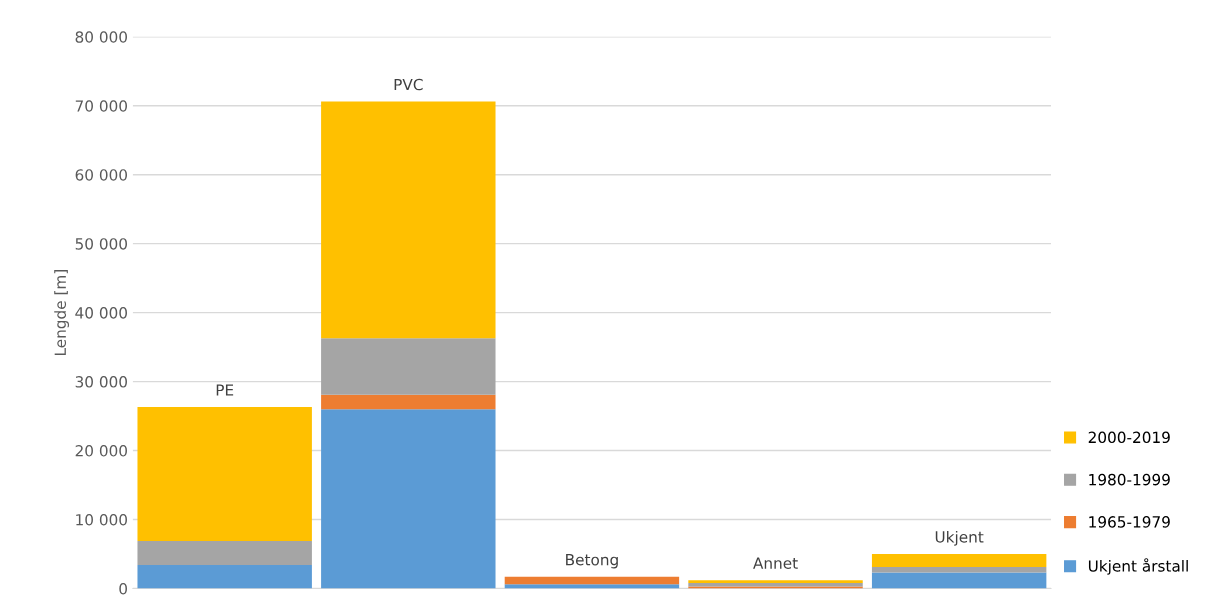  What do you see at coordinates (101, 106) in the screenshot?
I see `y-tick-label: 70 000` at bounding box center [101, 106].